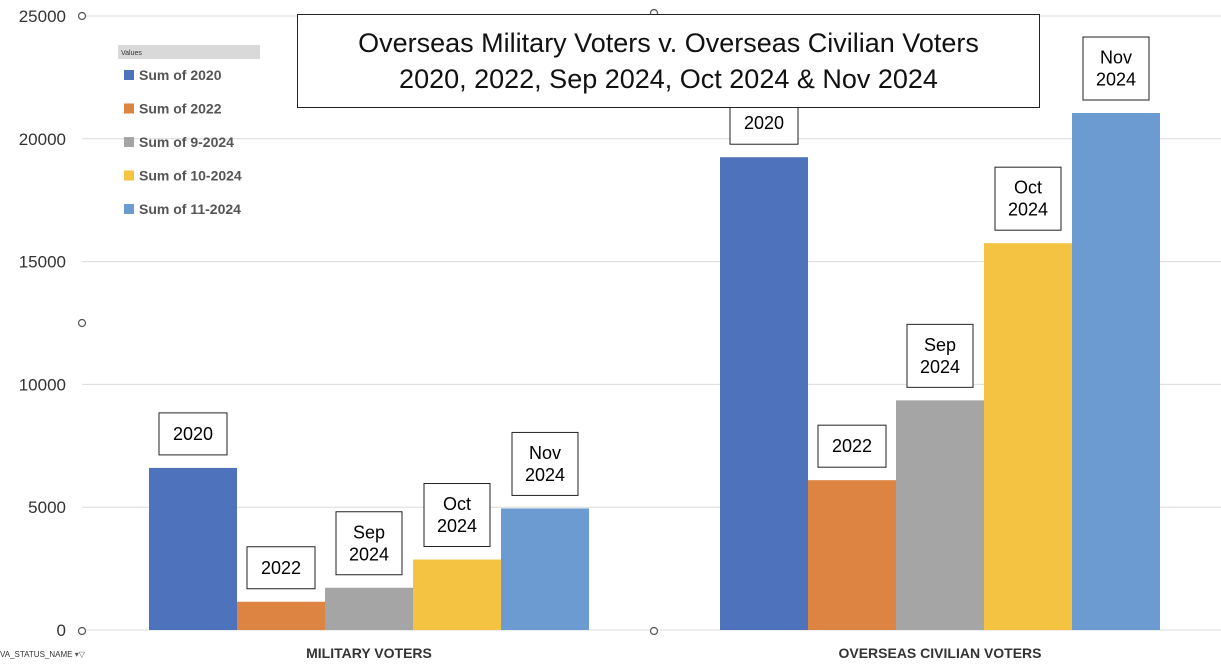 This screenshot has height=665, width=1221. I want to click on legend-entry: Sum of 9-2024, so click(186, 142).